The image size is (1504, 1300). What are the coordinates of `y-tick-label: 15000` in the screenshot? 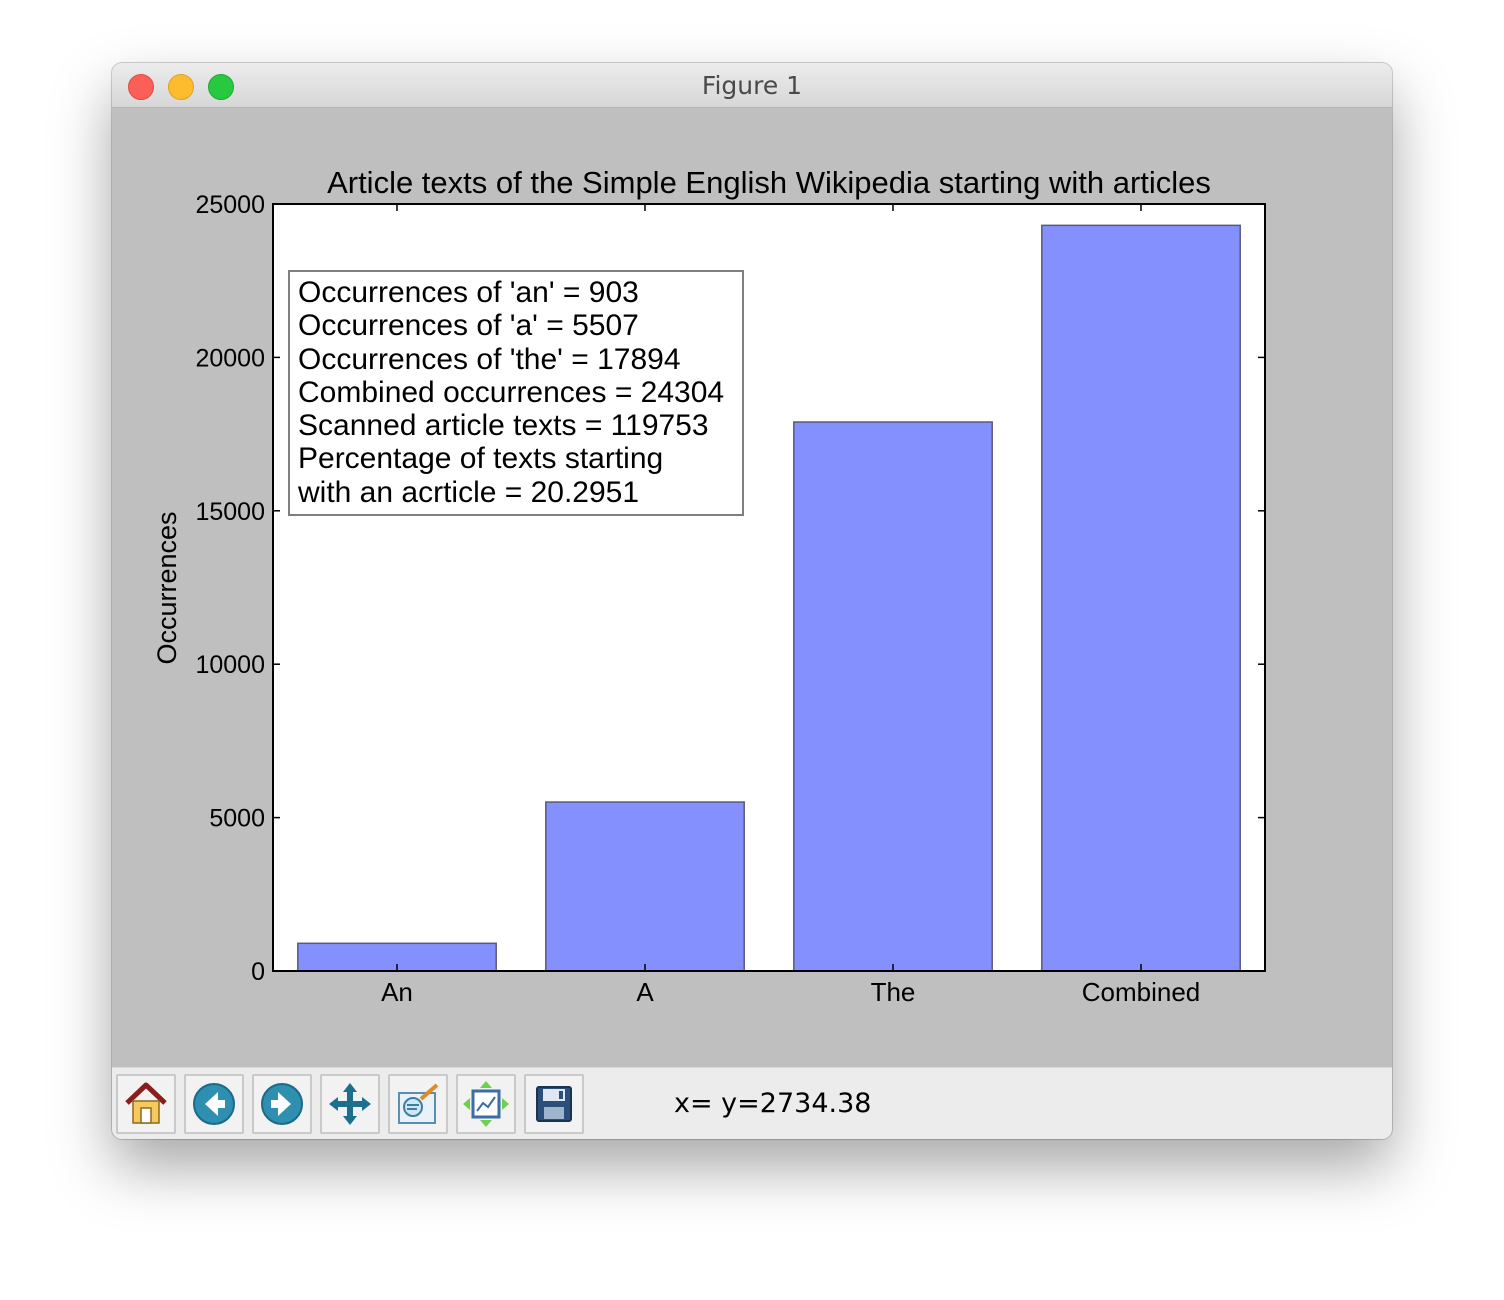 It's located at (230, 512).